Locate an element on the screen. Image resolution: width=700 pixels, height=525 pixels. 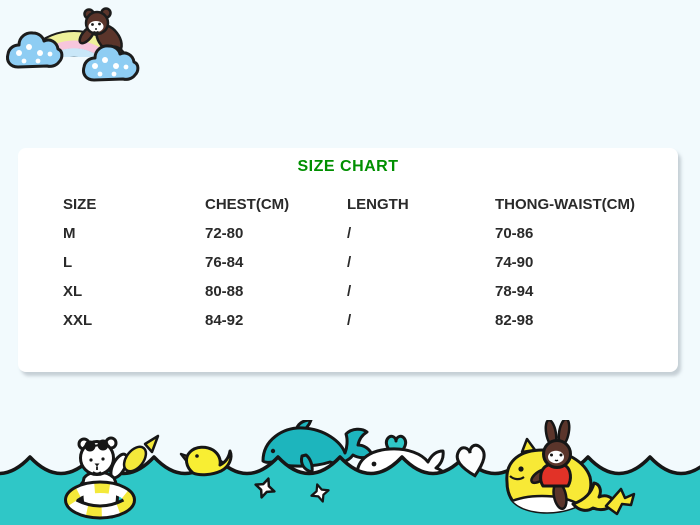
table-row: XL 80-88 / 78-94 is located at coordinates (360, 291).